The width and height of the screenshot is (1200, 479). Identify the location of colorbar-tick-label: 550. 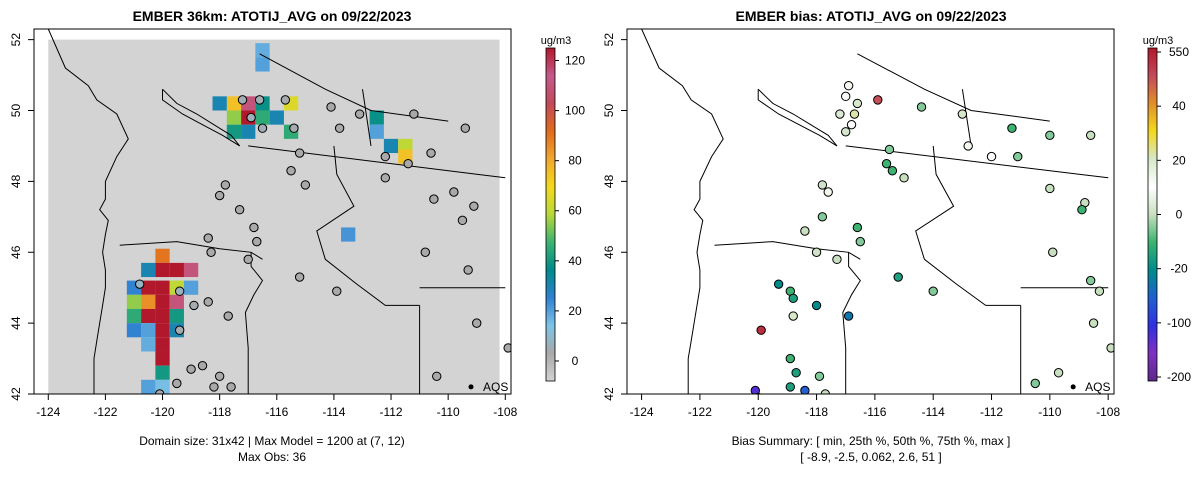
(1179, 52).